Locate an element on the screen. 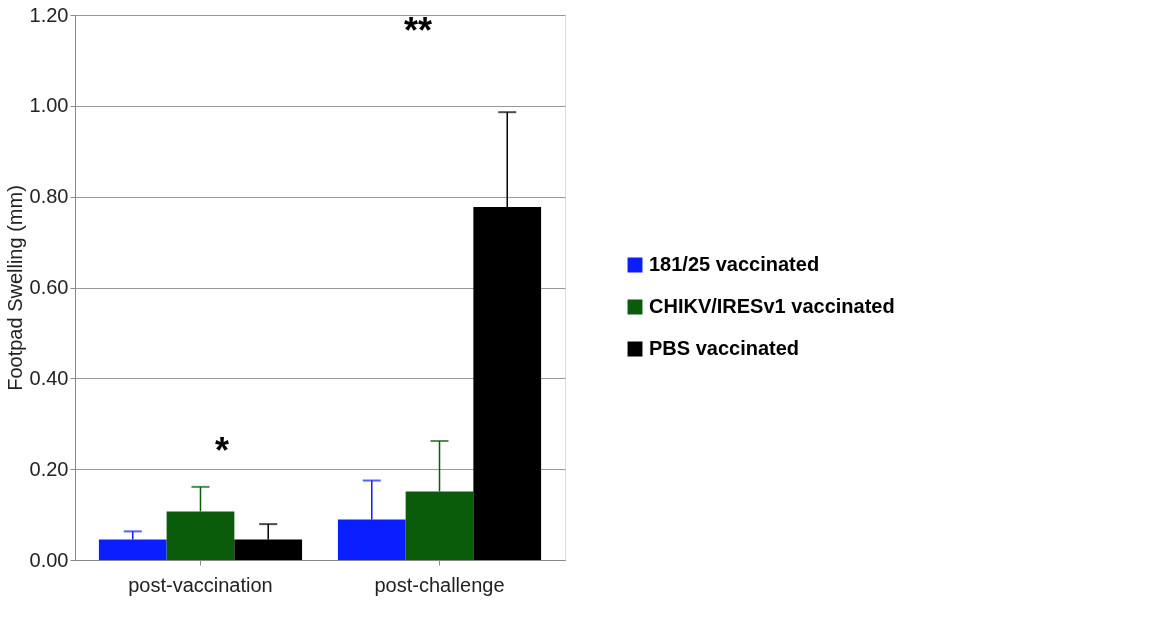 This screenshot has height=635, width=1161. y-tick-label: 1.00 is located at coordinates (49, 105).